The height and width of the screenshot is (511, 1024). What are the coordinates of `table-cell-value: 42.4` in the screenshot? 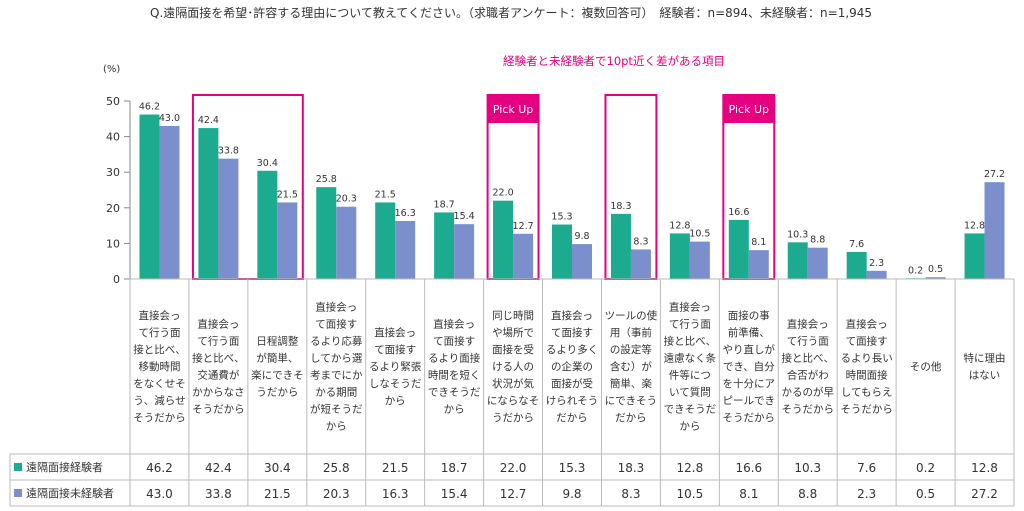 It's located at (218, 468).